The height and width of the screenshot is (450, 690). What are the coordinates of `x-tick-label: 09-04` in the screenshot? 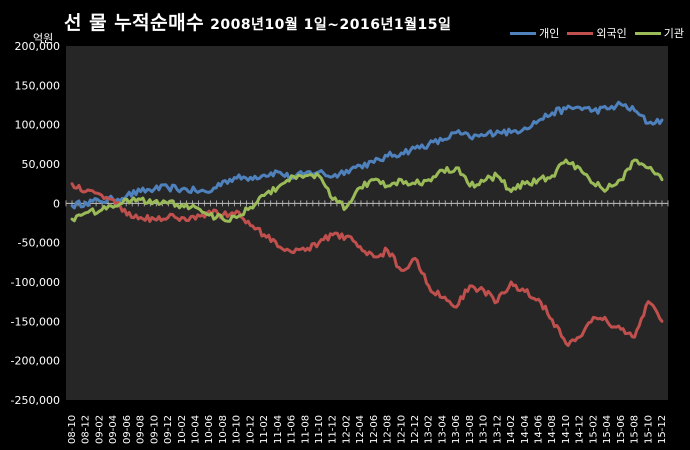 It's located at (113, 429).